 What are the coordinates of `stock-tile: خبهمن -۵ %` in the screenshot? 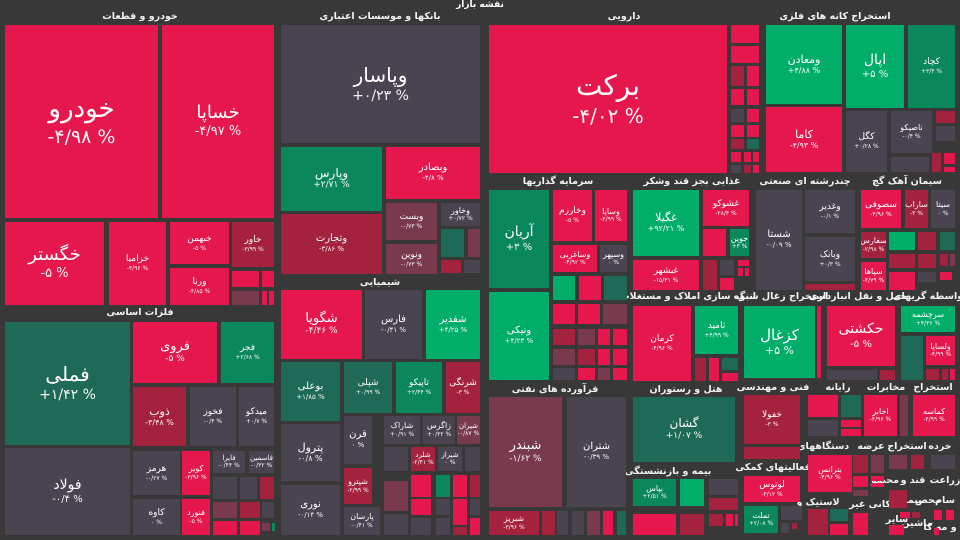 It's located at (199, 243).